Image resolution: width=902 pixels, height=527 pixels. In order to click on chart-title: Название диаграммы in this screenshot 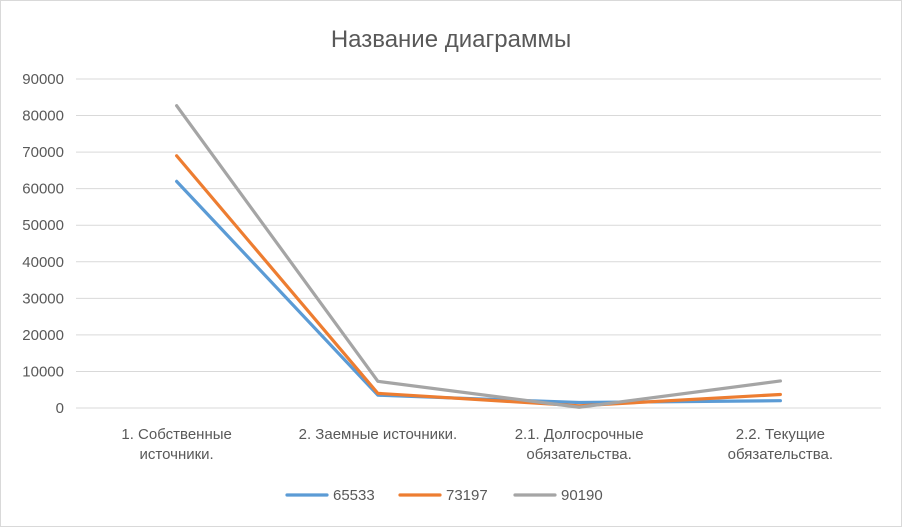, I will do `click(451, 39)`.